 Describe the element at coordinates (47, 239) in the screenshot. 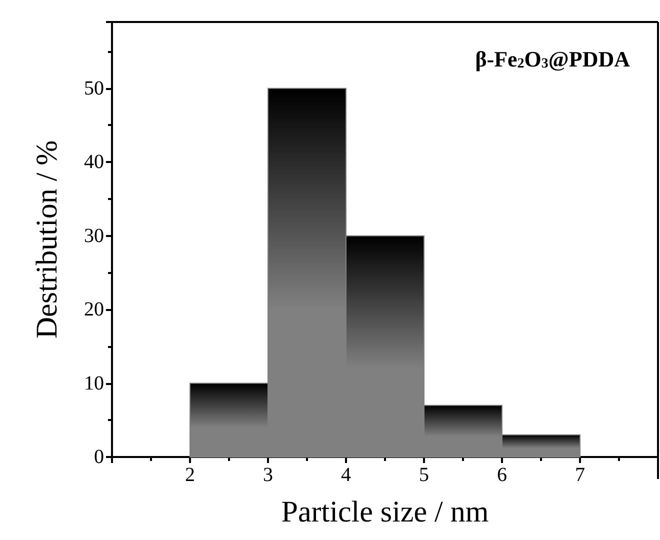

I see `y-axis-title: Destribution / %` at that location.